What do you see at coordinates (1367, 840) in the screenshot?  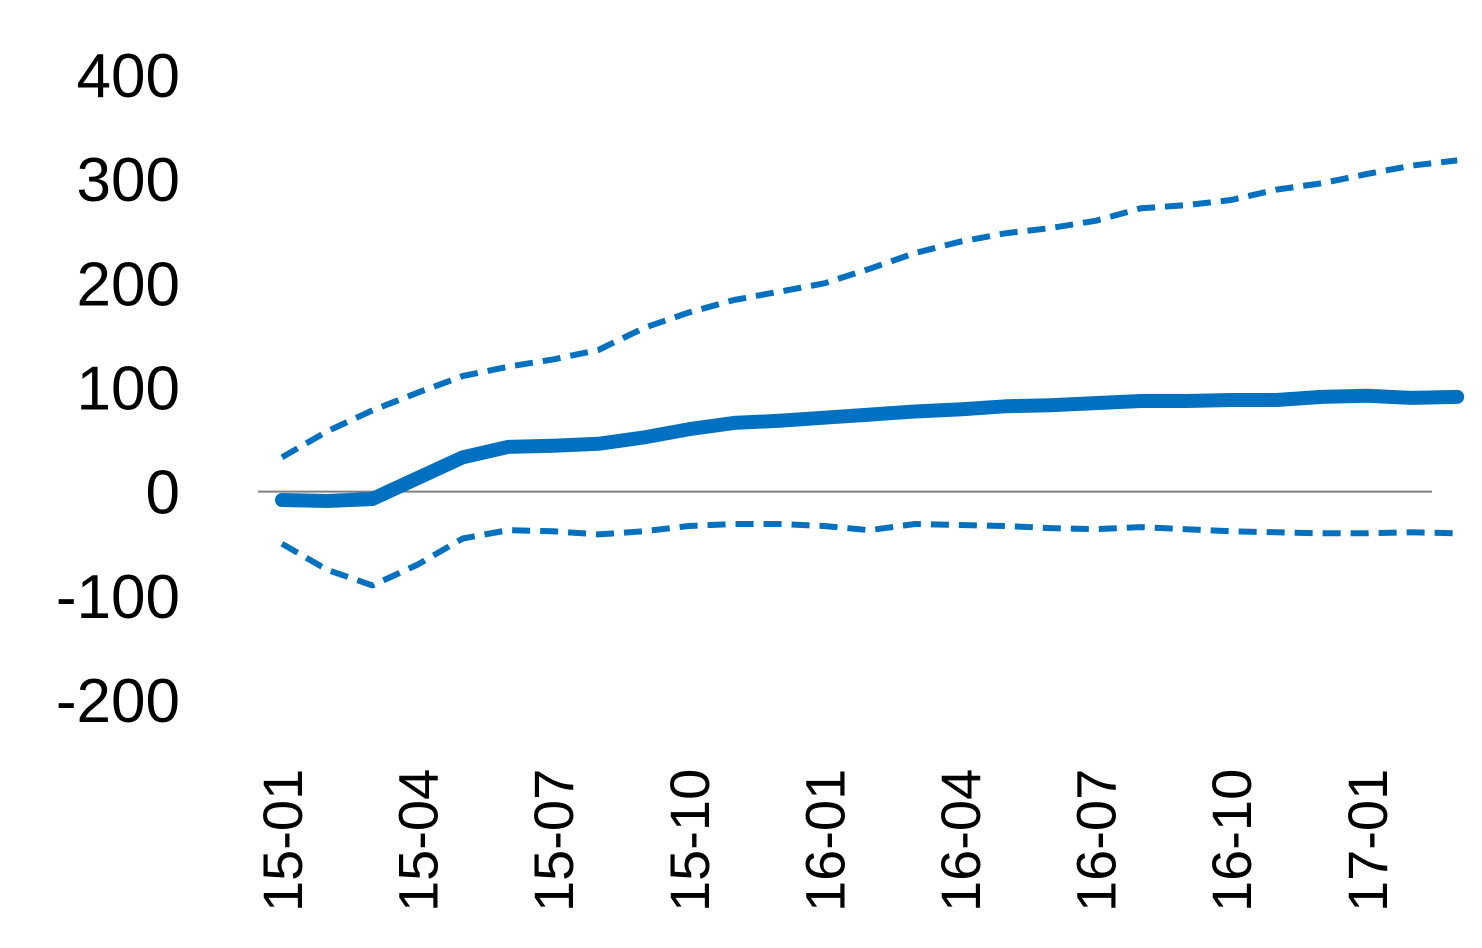 I see `x-tick-label: 17-01` at bounding box center [1367, 840].